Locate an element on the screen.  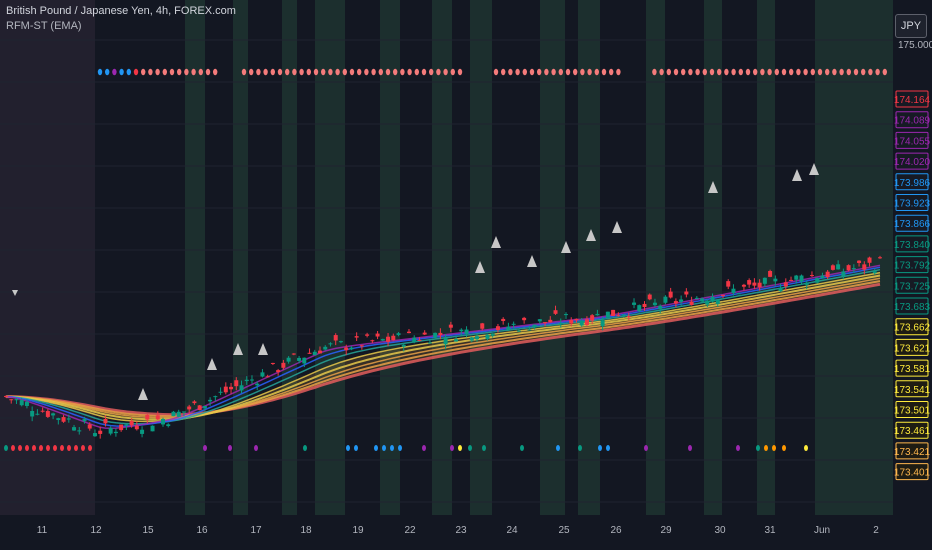
currency-button: JPY is located at coordinates (911, 26).